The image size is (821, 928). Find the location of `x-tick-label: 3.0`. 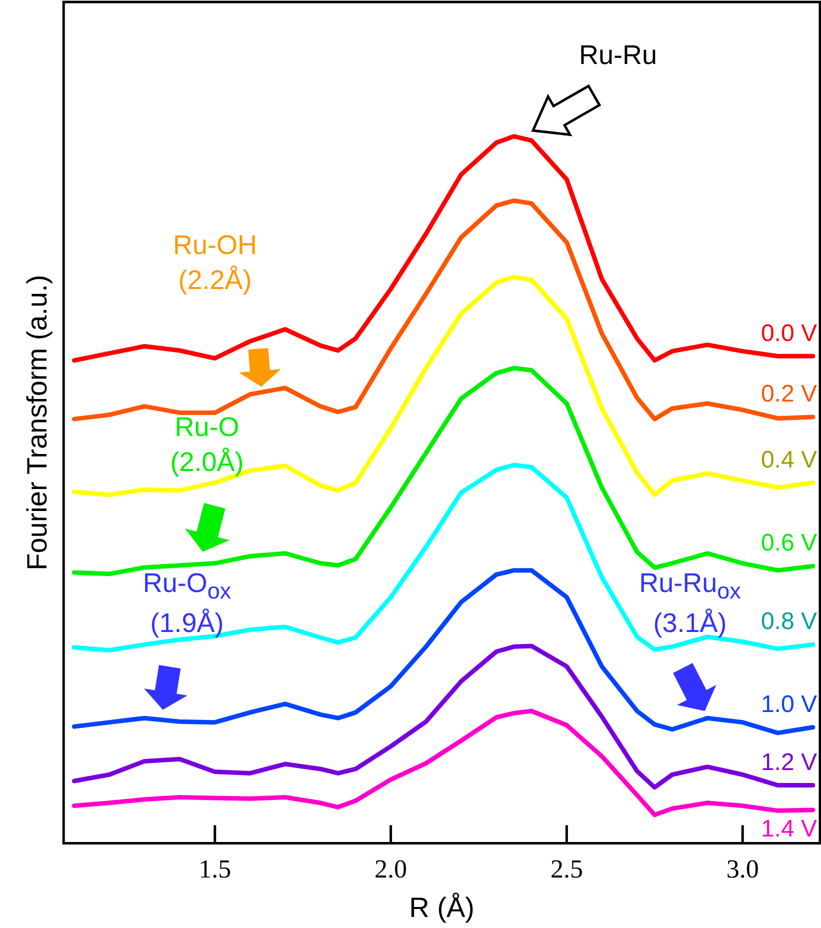

x-tick-label: 3.0 is located at coordinates (742, 869).